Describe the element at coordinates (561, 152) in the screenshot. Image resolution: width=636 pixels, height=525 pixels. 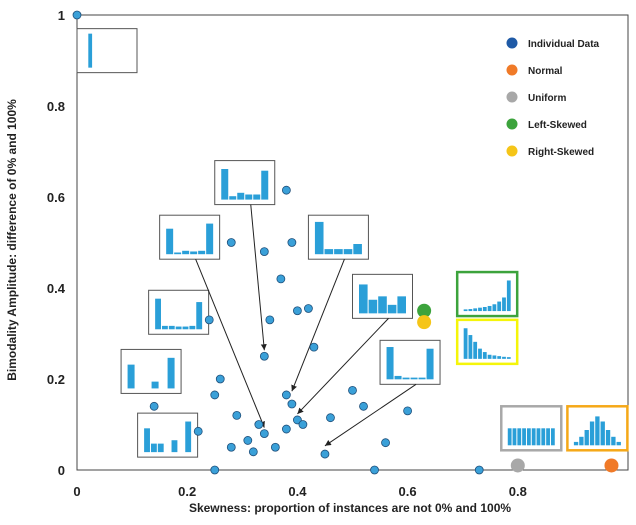
I see `legend-label: Right-Skewed` at that location.